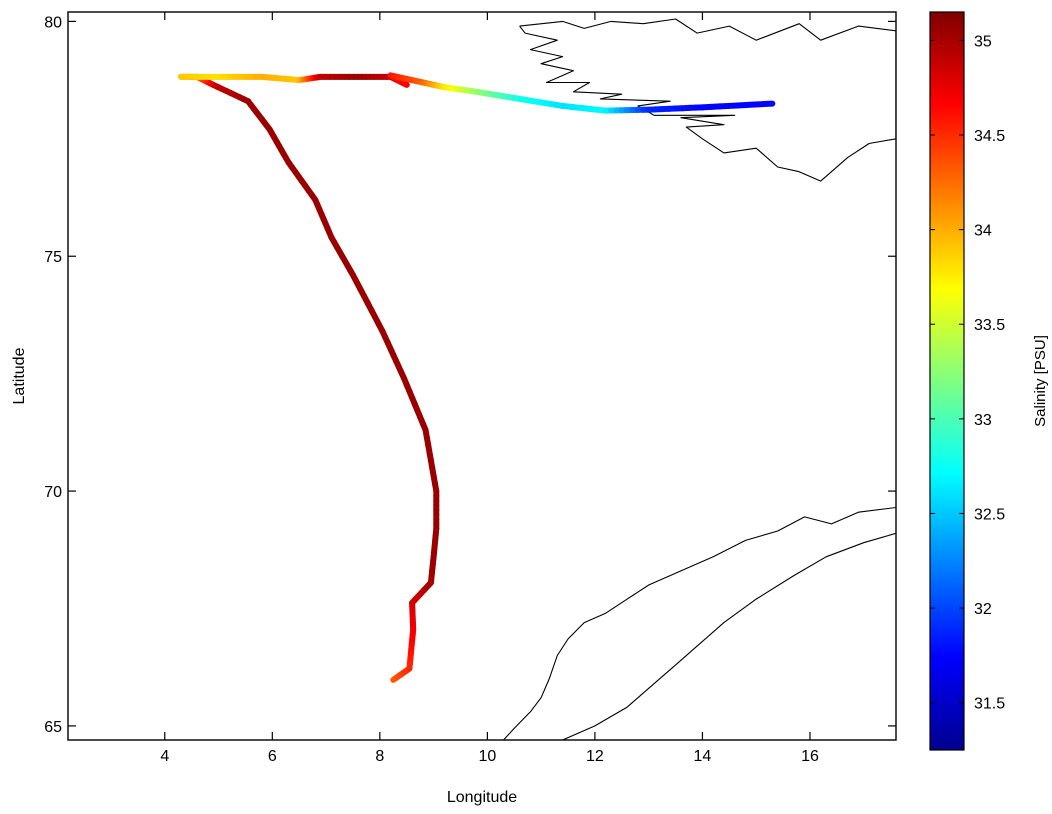 Image resolution: width=1052 pixels, height=814 pixels. What do you see at coordinates (53, 22) in the screenshot?
I see `y-tick-label: 80` at bounding box center [53, 22].